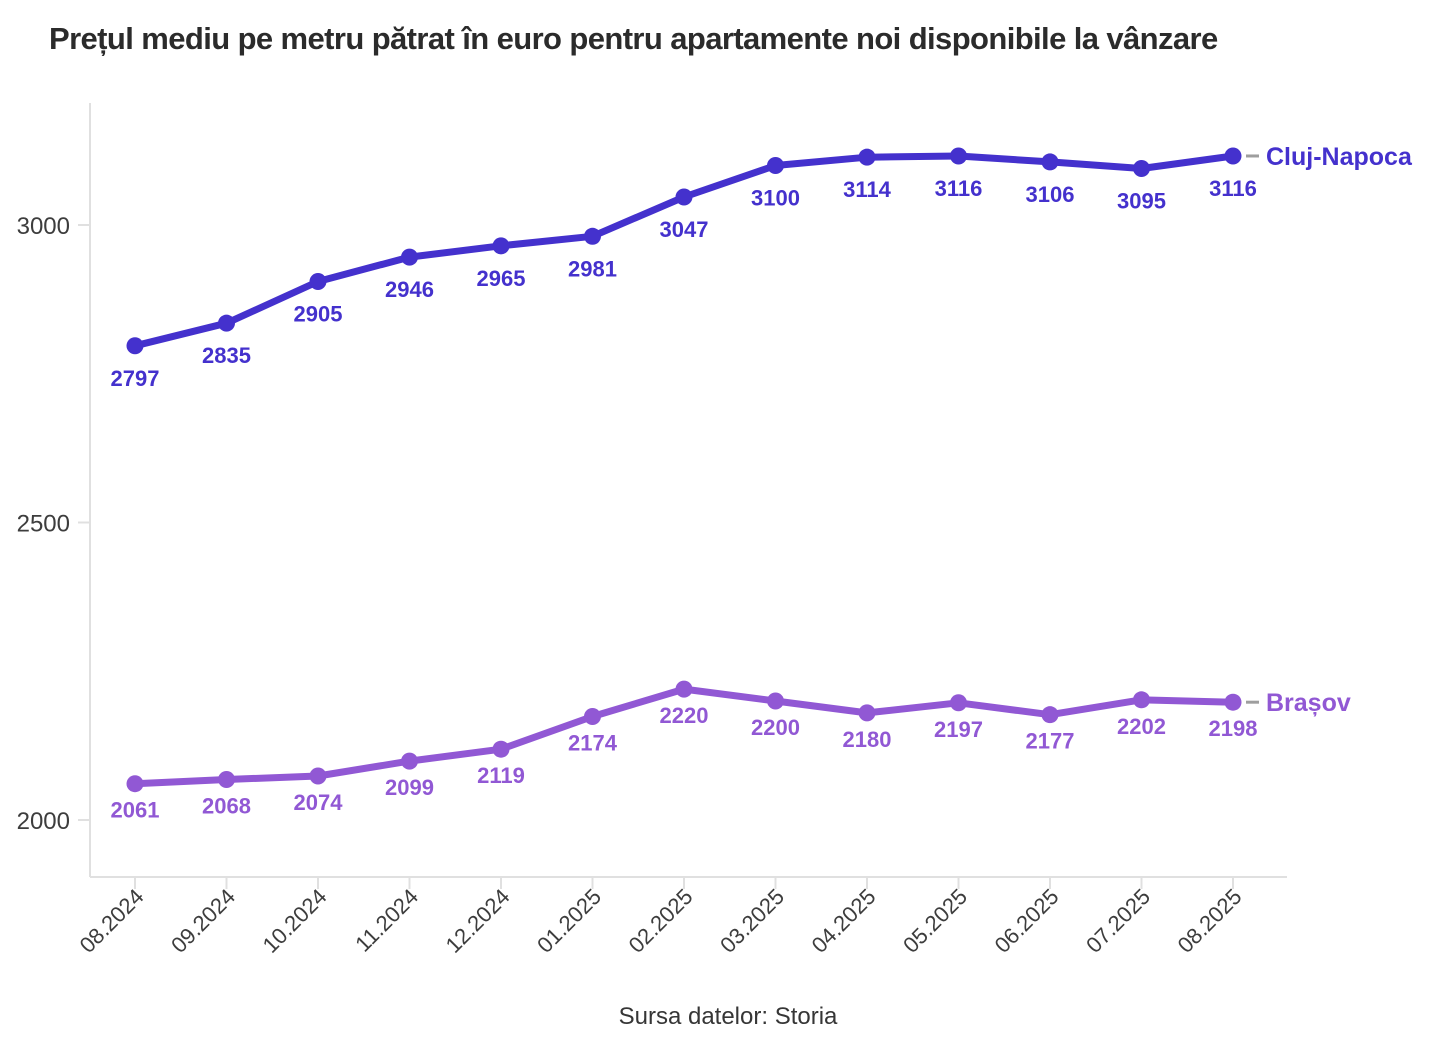 The height and width of the screenshot is (1053, 1456). Describe the element at coordinates (775, 727) in the screenshot. I see `data-point-label: 2200` at that location.